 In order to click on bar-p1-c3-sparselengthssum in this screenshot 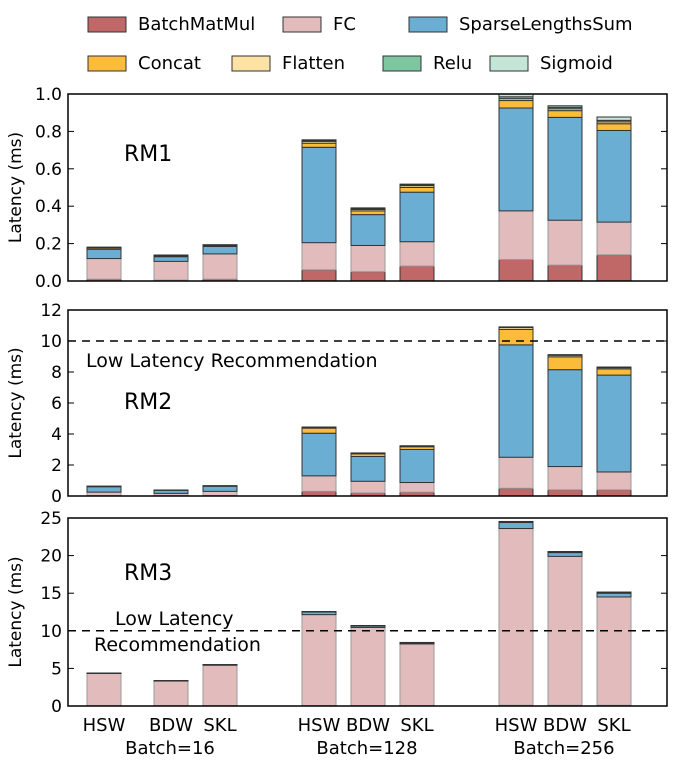, I will do `click(319, 454)`.